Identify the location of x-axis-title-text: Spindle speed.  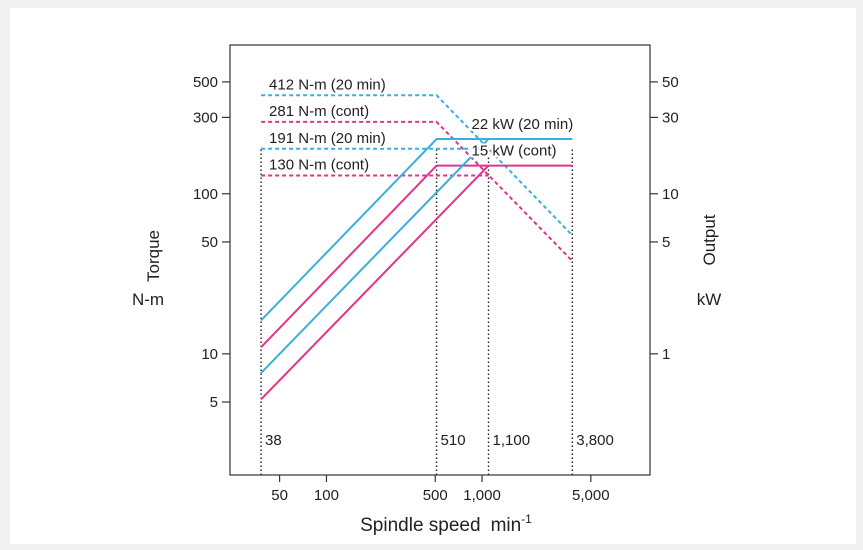
(420, 525).